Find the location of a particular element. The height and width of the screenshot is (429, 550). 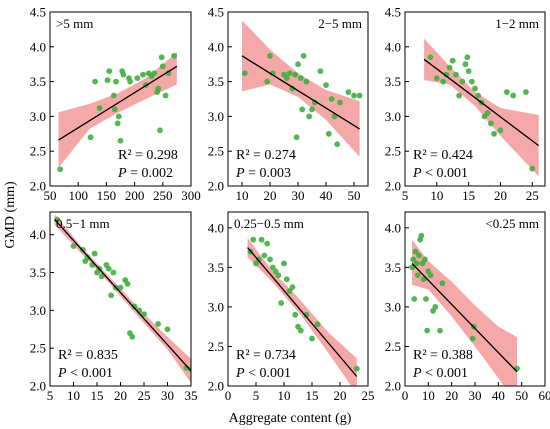

r-squared-text: R² = 0.835 is located at coordinates (88, 355).